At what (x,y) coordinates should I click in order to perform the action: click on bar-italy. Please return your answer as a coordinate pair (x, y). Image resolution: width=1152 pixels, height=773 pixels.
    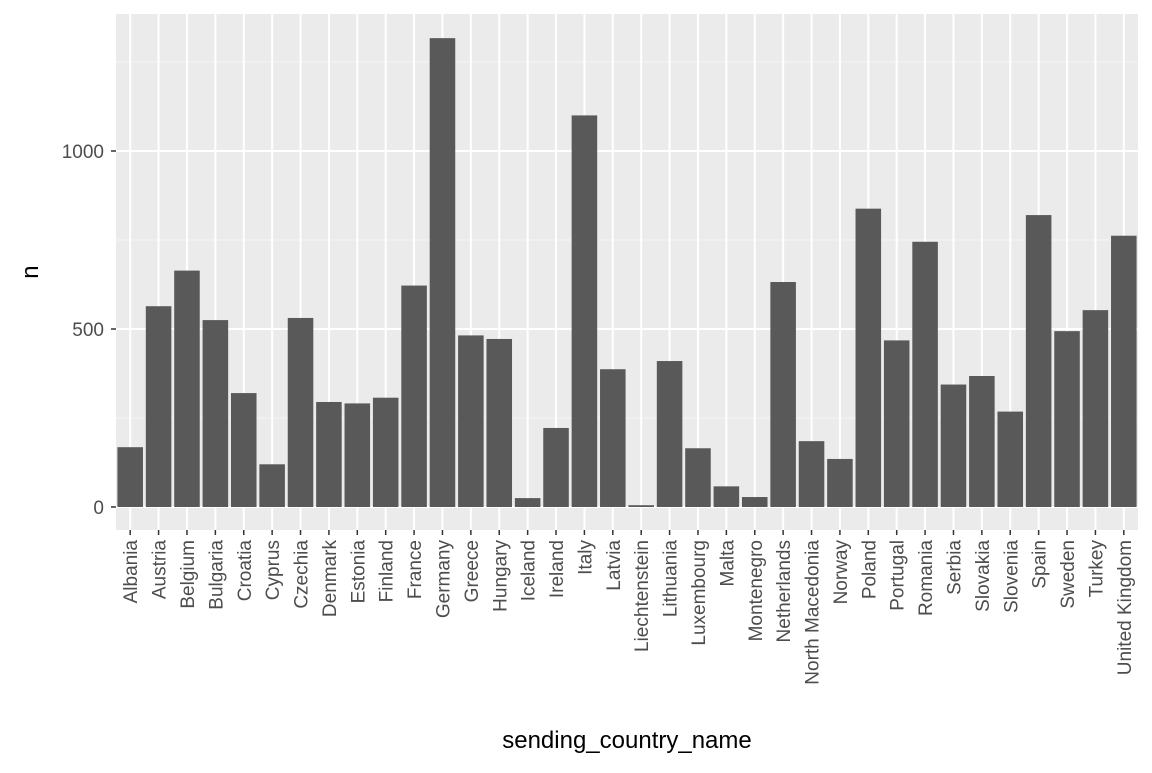
    Looking at the image, I should click on (584, 311).